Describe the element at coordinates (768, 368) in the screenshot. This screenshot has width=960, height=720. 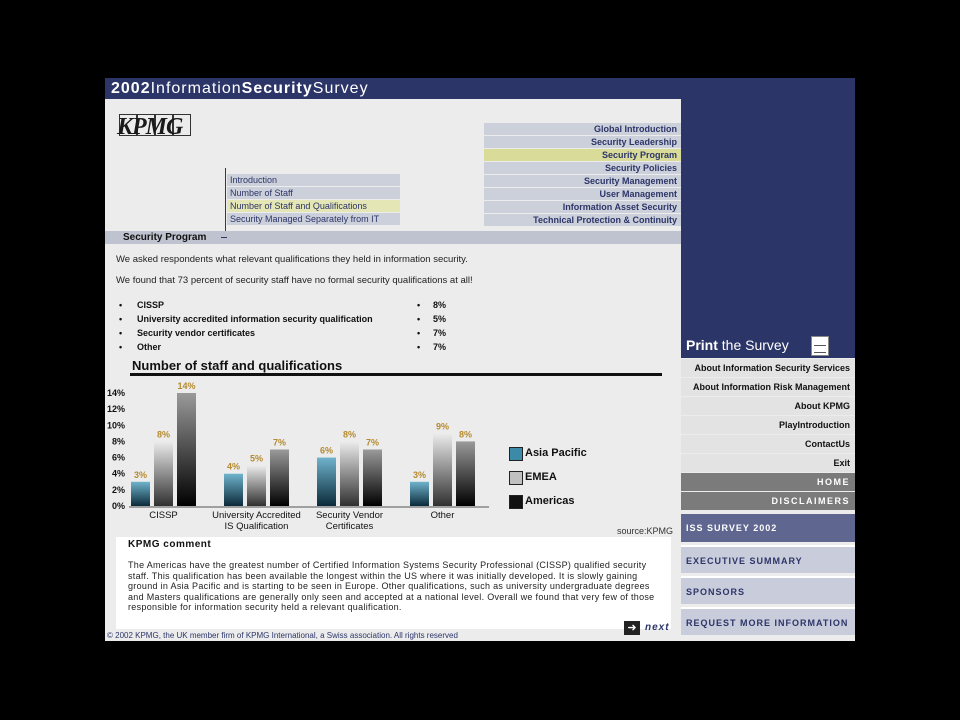
I see `right-menu-item-about-information-security-services: About Information Security Services` at that location.